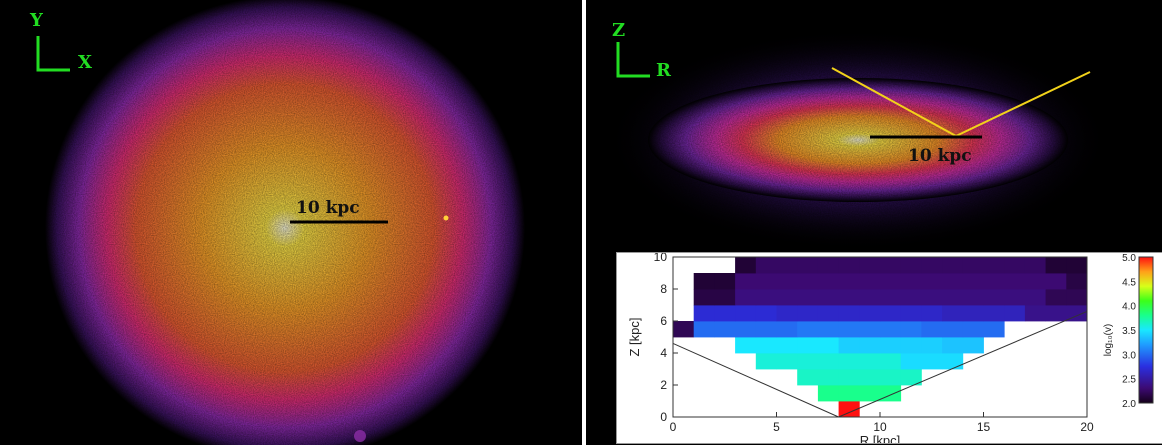  Describe the element at coordinates (1129, 307) in the screenshot. I see `colorbar-tick-label: 4.0` at that location.